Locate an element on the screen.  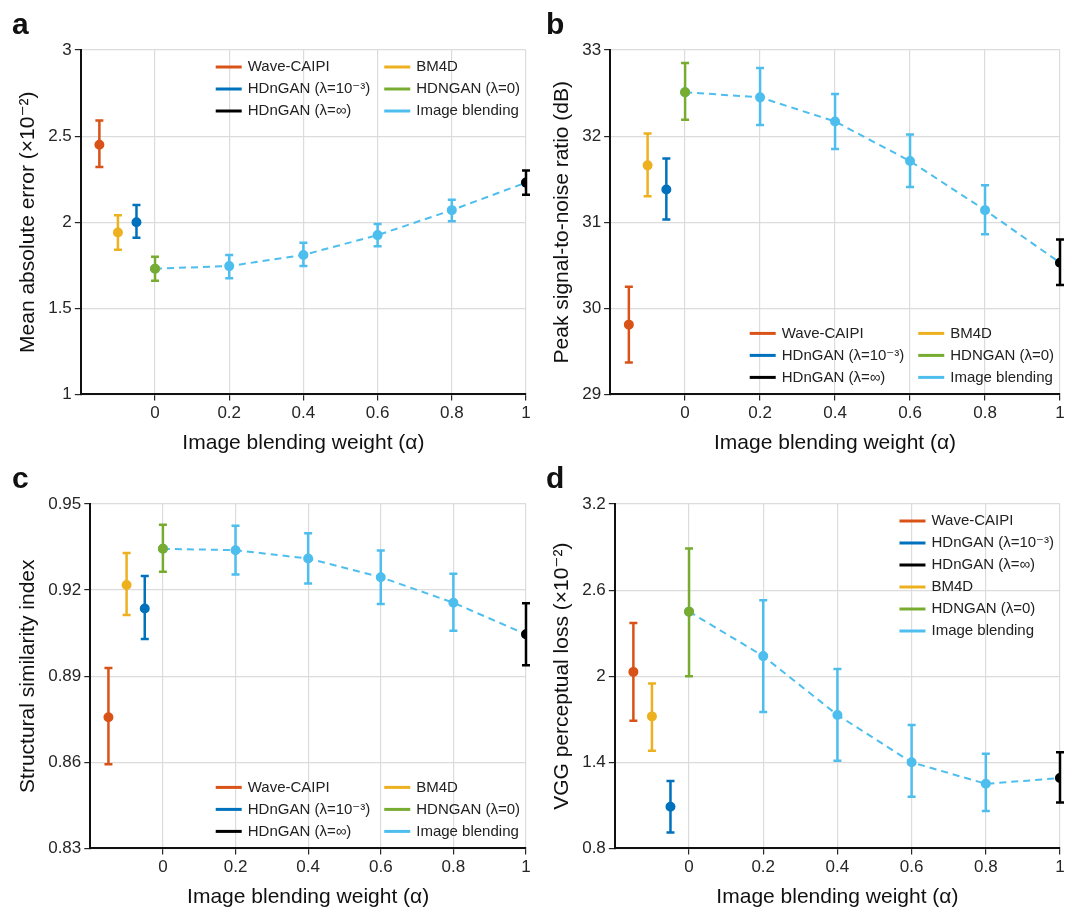
y-axis-title: Peak signal-to-noise ratio (dB) is located at coordinates (561, 222).